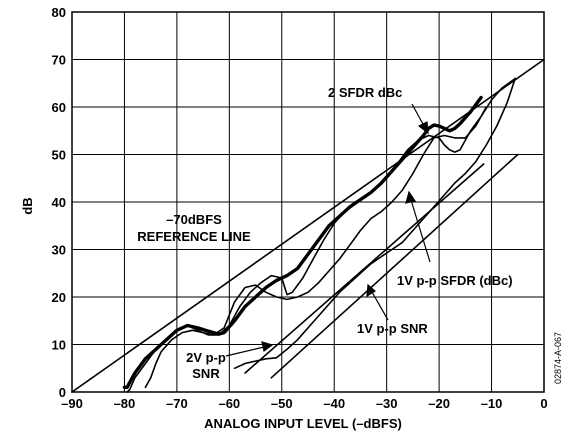 This screenshot has height=441, width=569. Describe the element at coordinates (59, 297) in the screenshot. I see `y-tick-label: 20` at that location.